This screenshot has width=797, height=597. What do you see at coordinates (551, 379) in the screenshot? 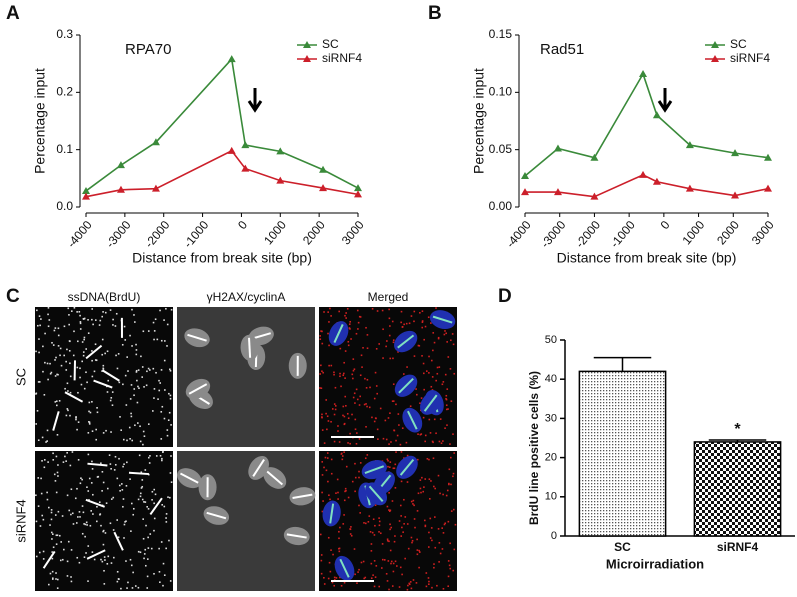
I see `y-tick-label: 40` at bounding box center [551, 379].